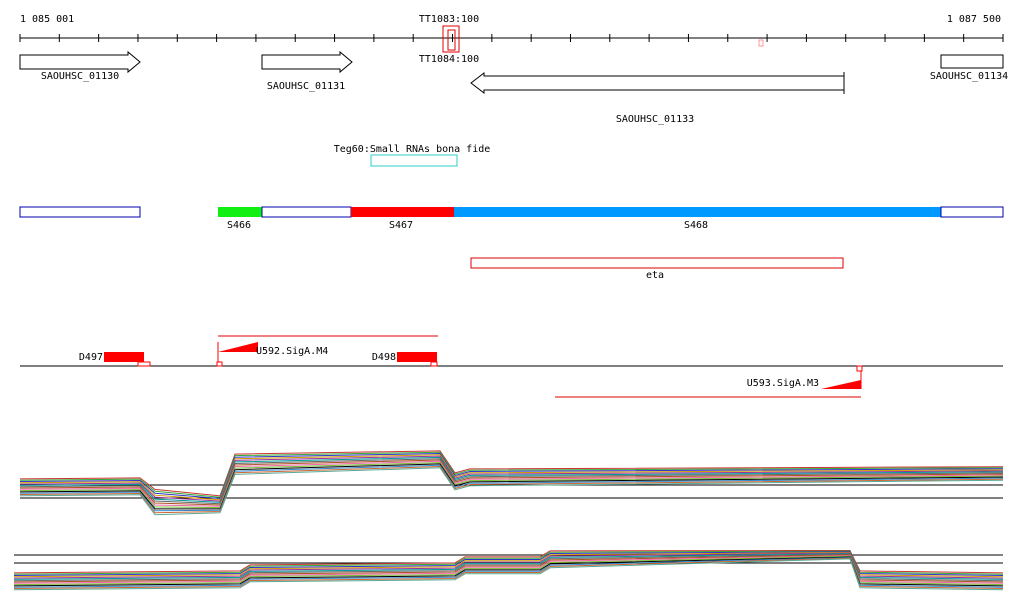  I want to click on signal-label: D498, so click(384, 357).